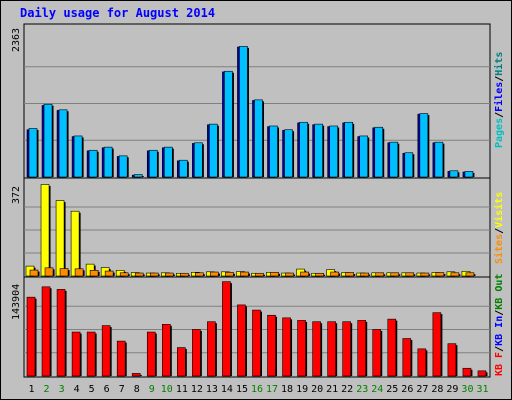  What do you see at coordinates (452, 389) in the screenshot?
I see `x-tick-label: 29` at bounding box center [452, 389].